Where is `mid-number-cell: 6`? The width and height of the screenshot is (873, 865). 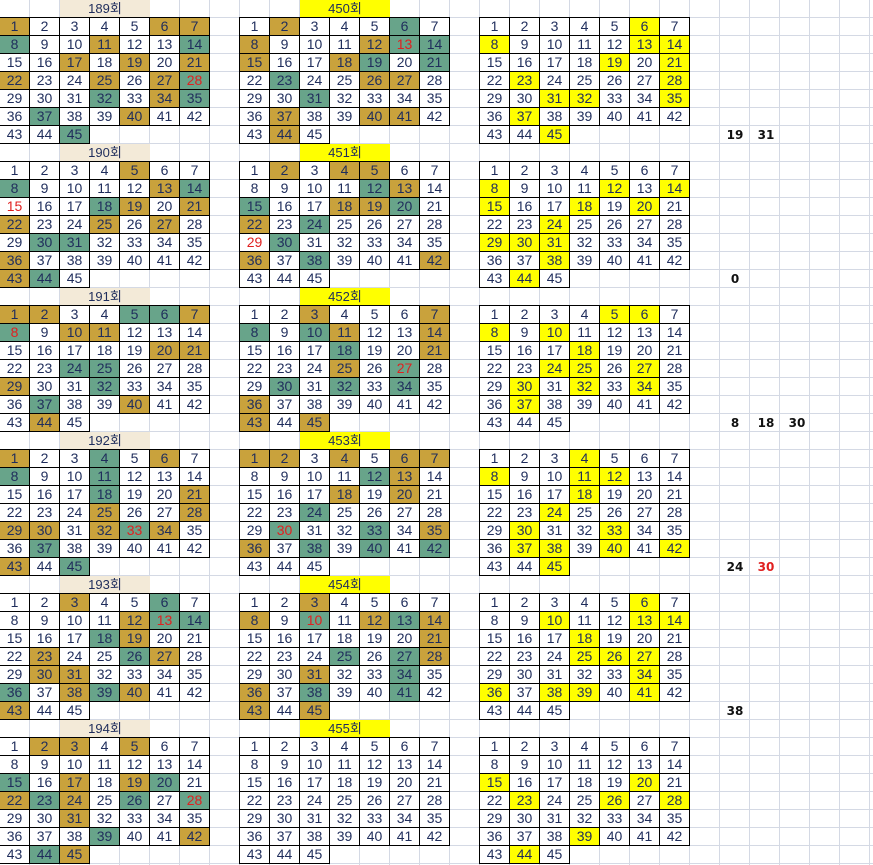
mid-number-cell: 6 is located at coordinates (404, 314).